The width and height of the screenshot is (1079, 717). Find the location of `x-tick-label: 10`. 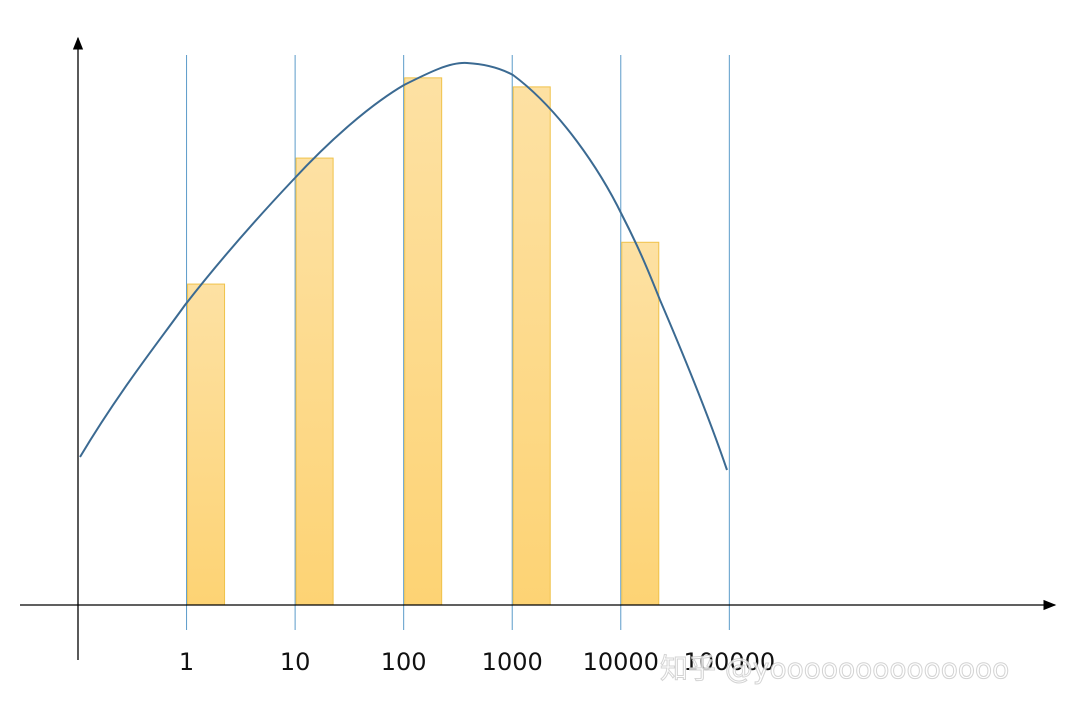

x-tick-label: 10 is located at coordinates (295, 662).